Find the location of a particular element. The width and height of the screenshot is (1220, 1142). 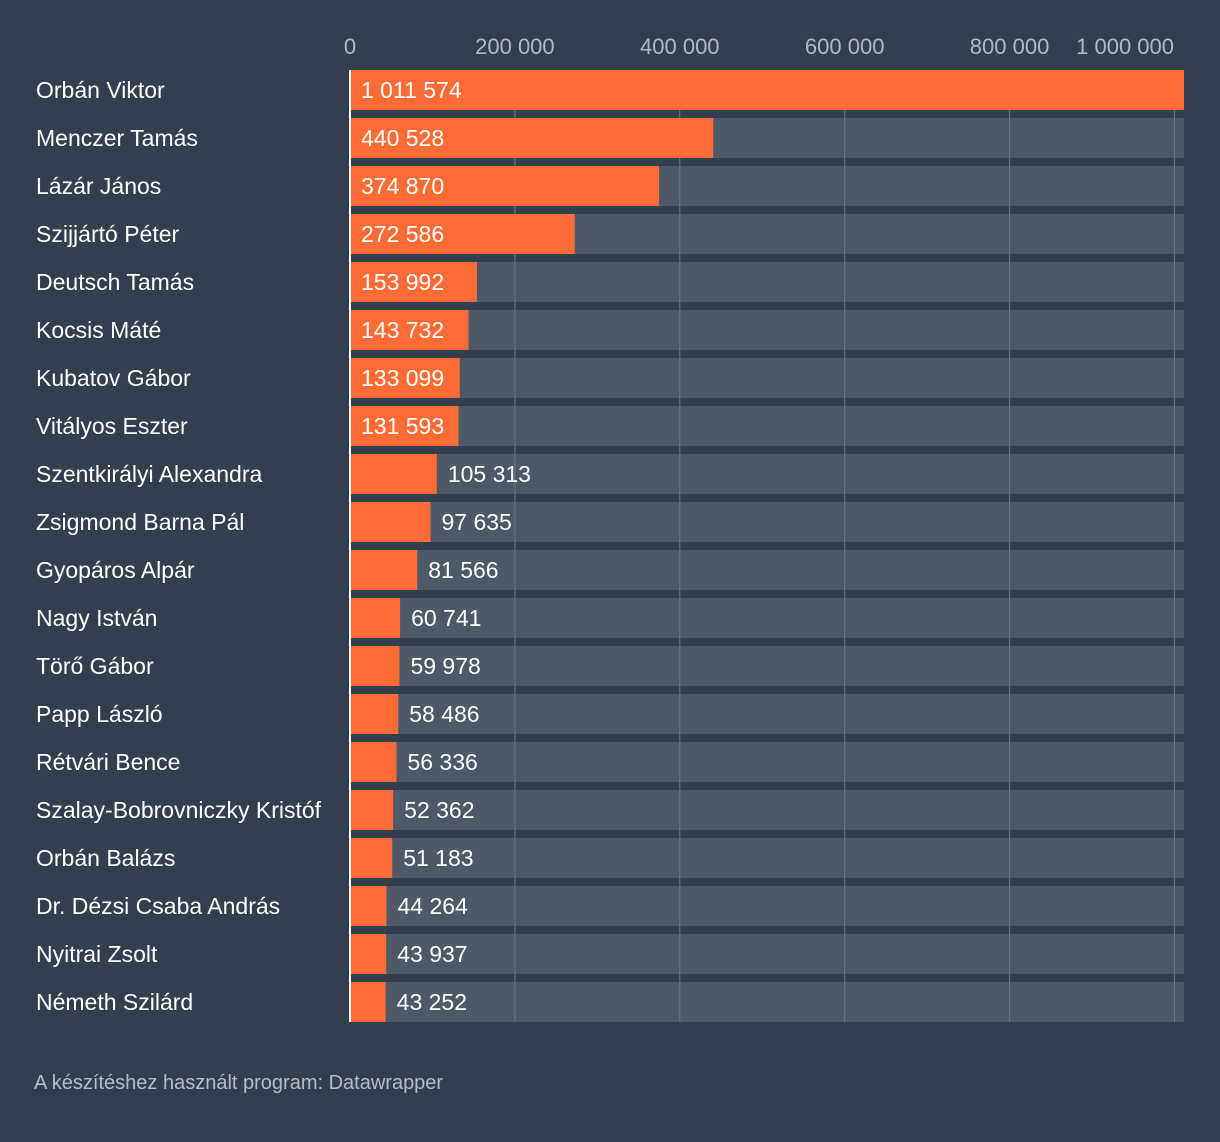

value-label: 97 635 is located at coordinates (476, 522).